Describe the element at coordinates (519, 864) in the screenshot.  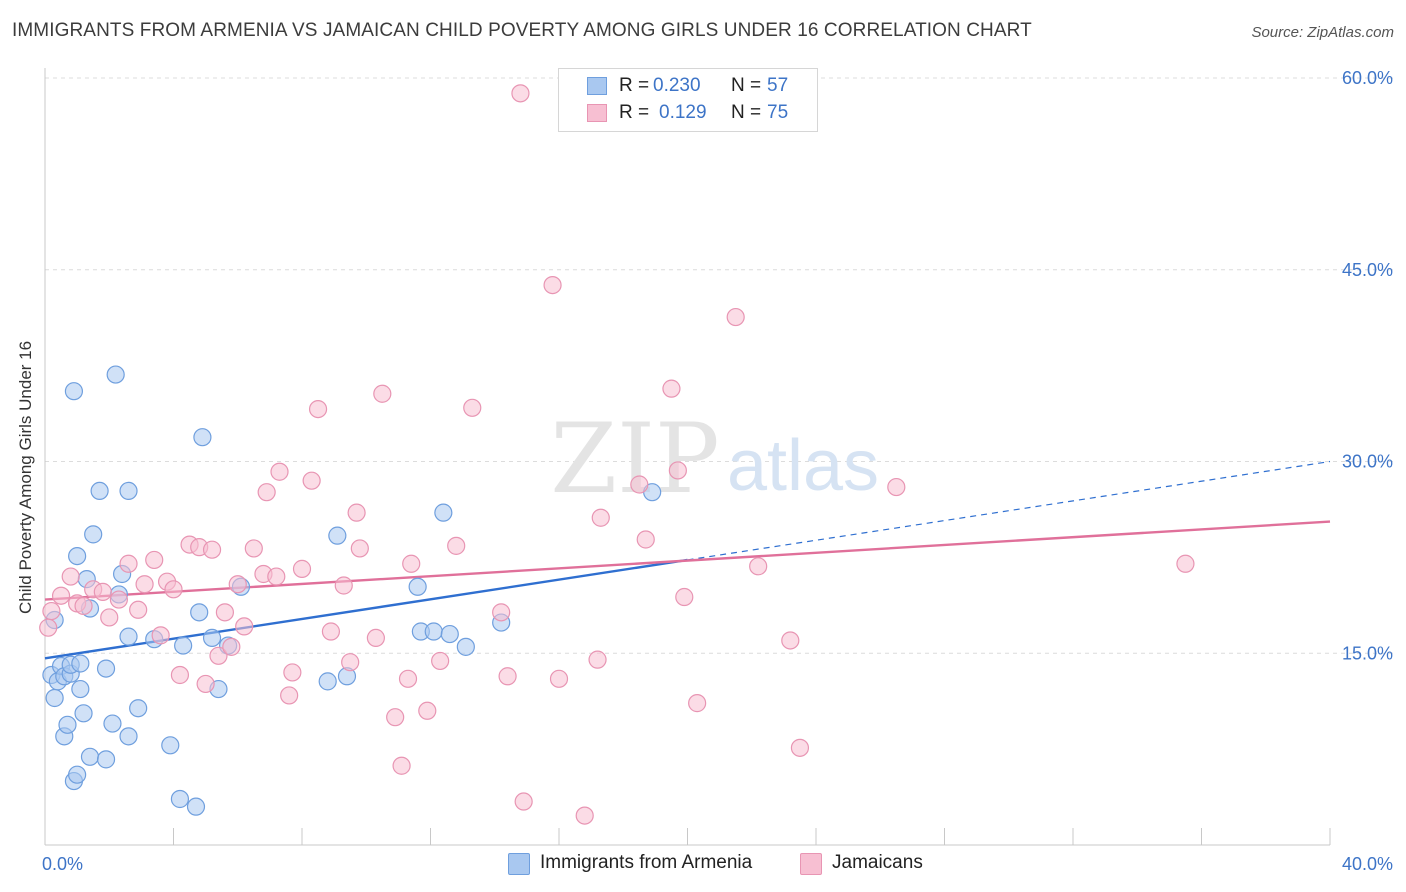
I see `bottom-legend-swatch-armenia` at that location.